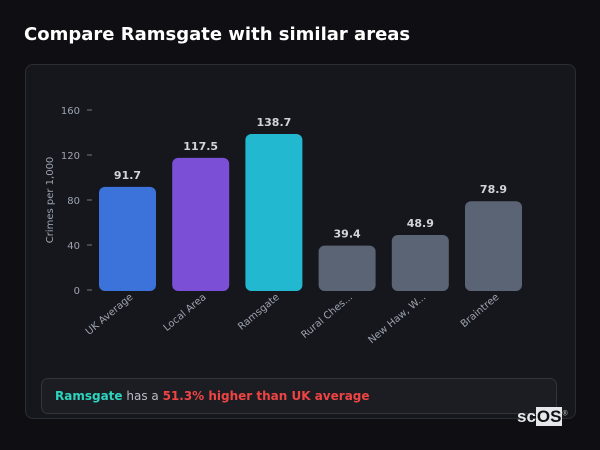  What do you see at coordinates (127, 175) in the screenshot?
I see `bar-value-label: 91.7` at bounding box center [127, 175].